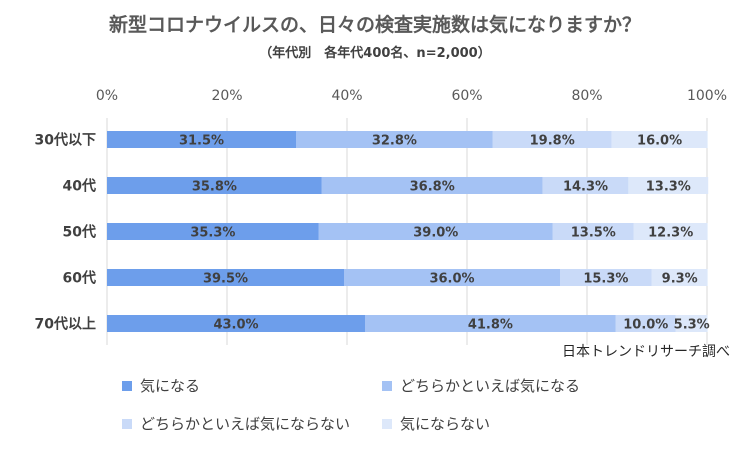 This screenshot has width=750, height=450. What do you see at coordinates (445, 424) in the screenshot?
I see `legend-label: 気にならない` at bounding box center [445, 424].